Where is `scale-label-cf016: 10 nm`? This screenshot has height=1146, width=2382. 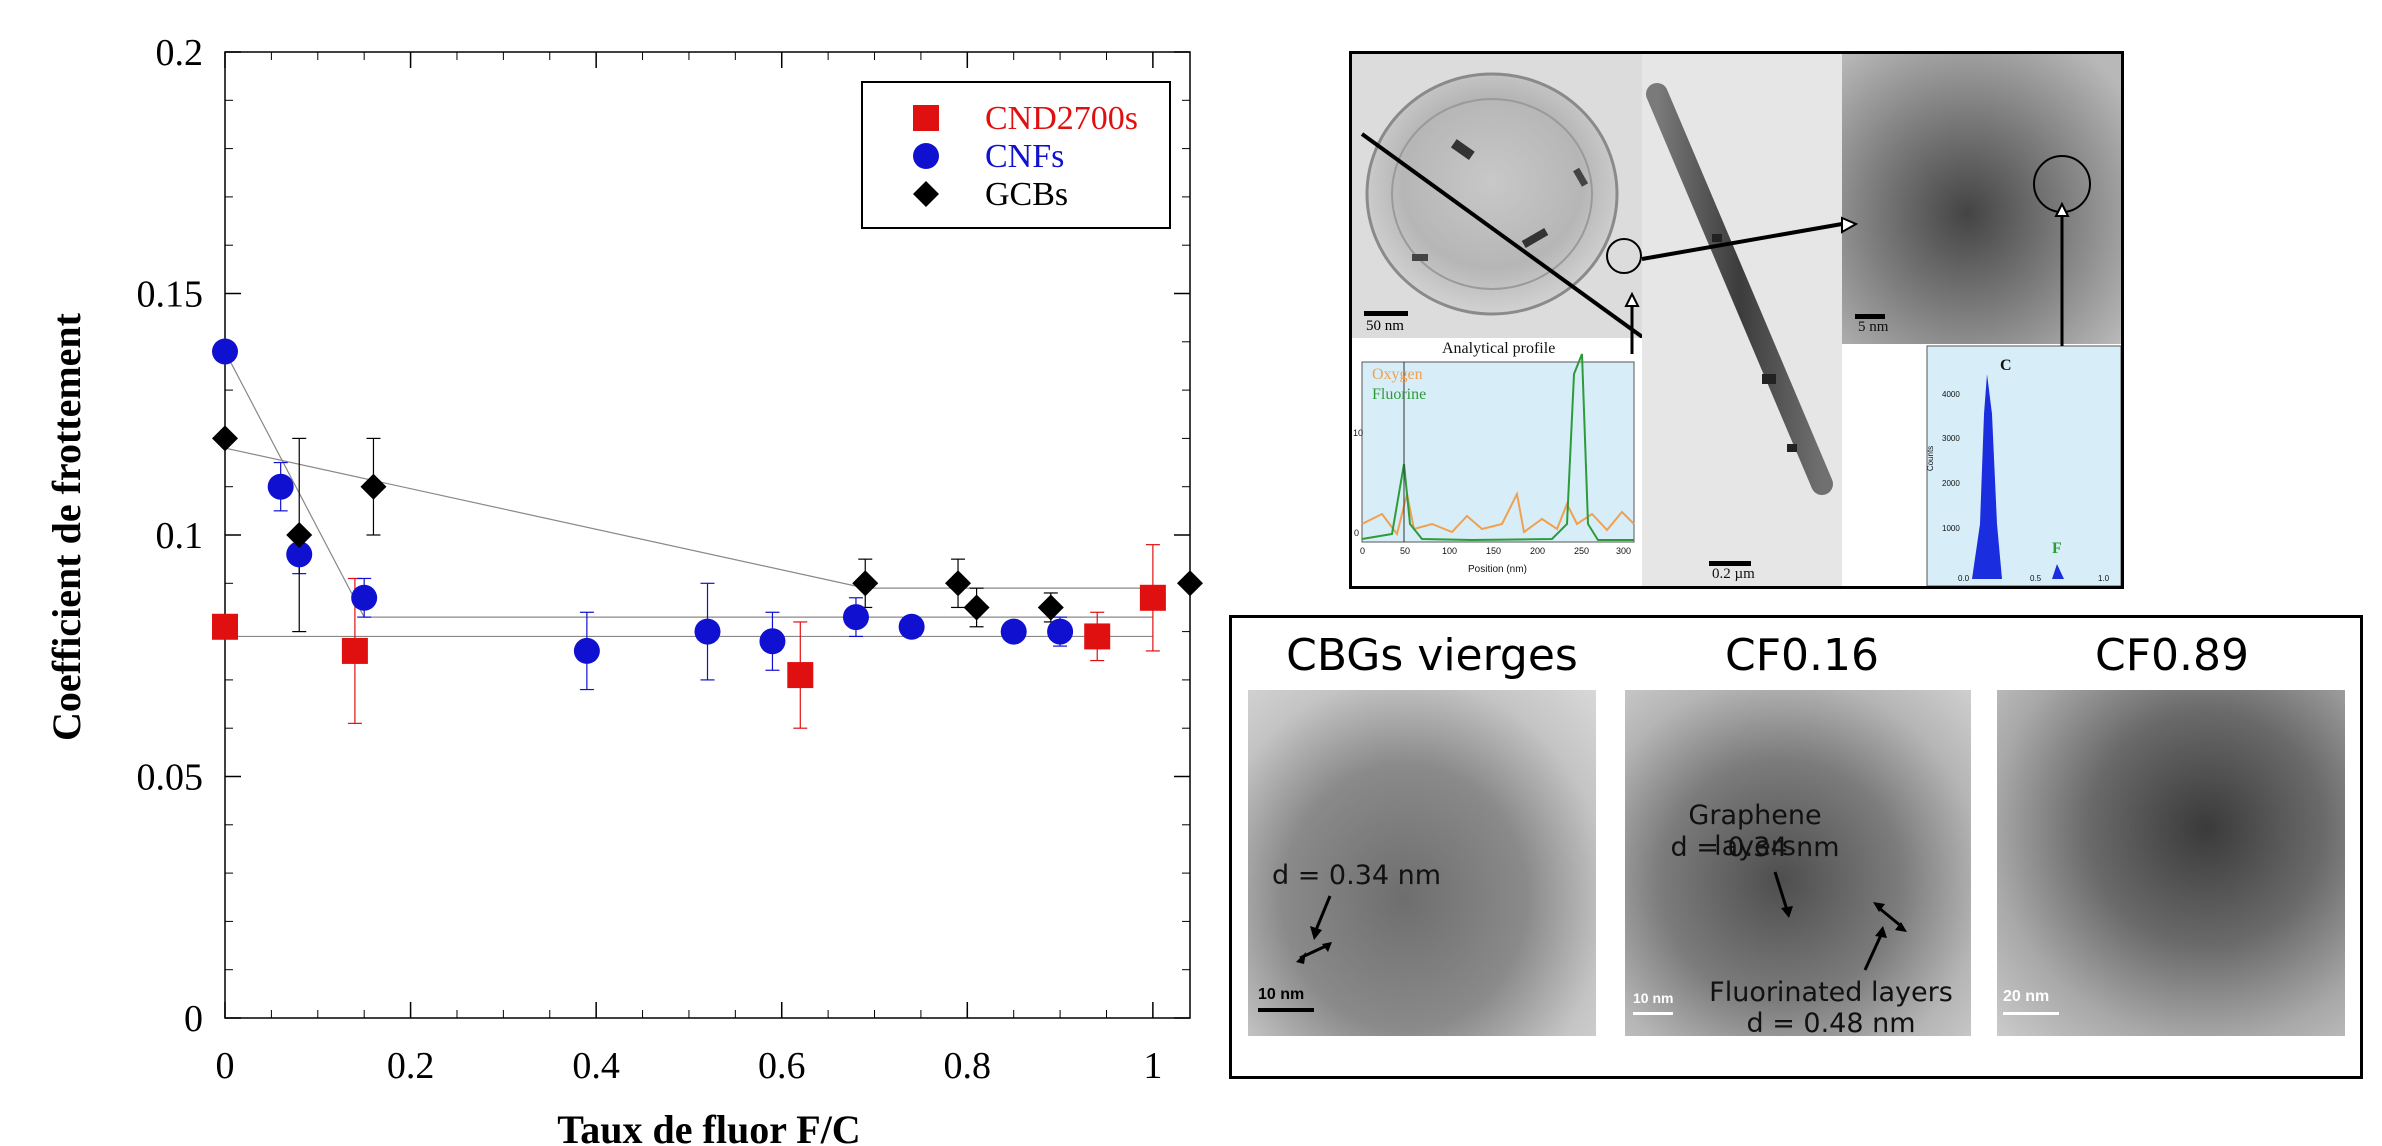
scale-label-cf016: 10 nm is located at coordinates (1653, 998).